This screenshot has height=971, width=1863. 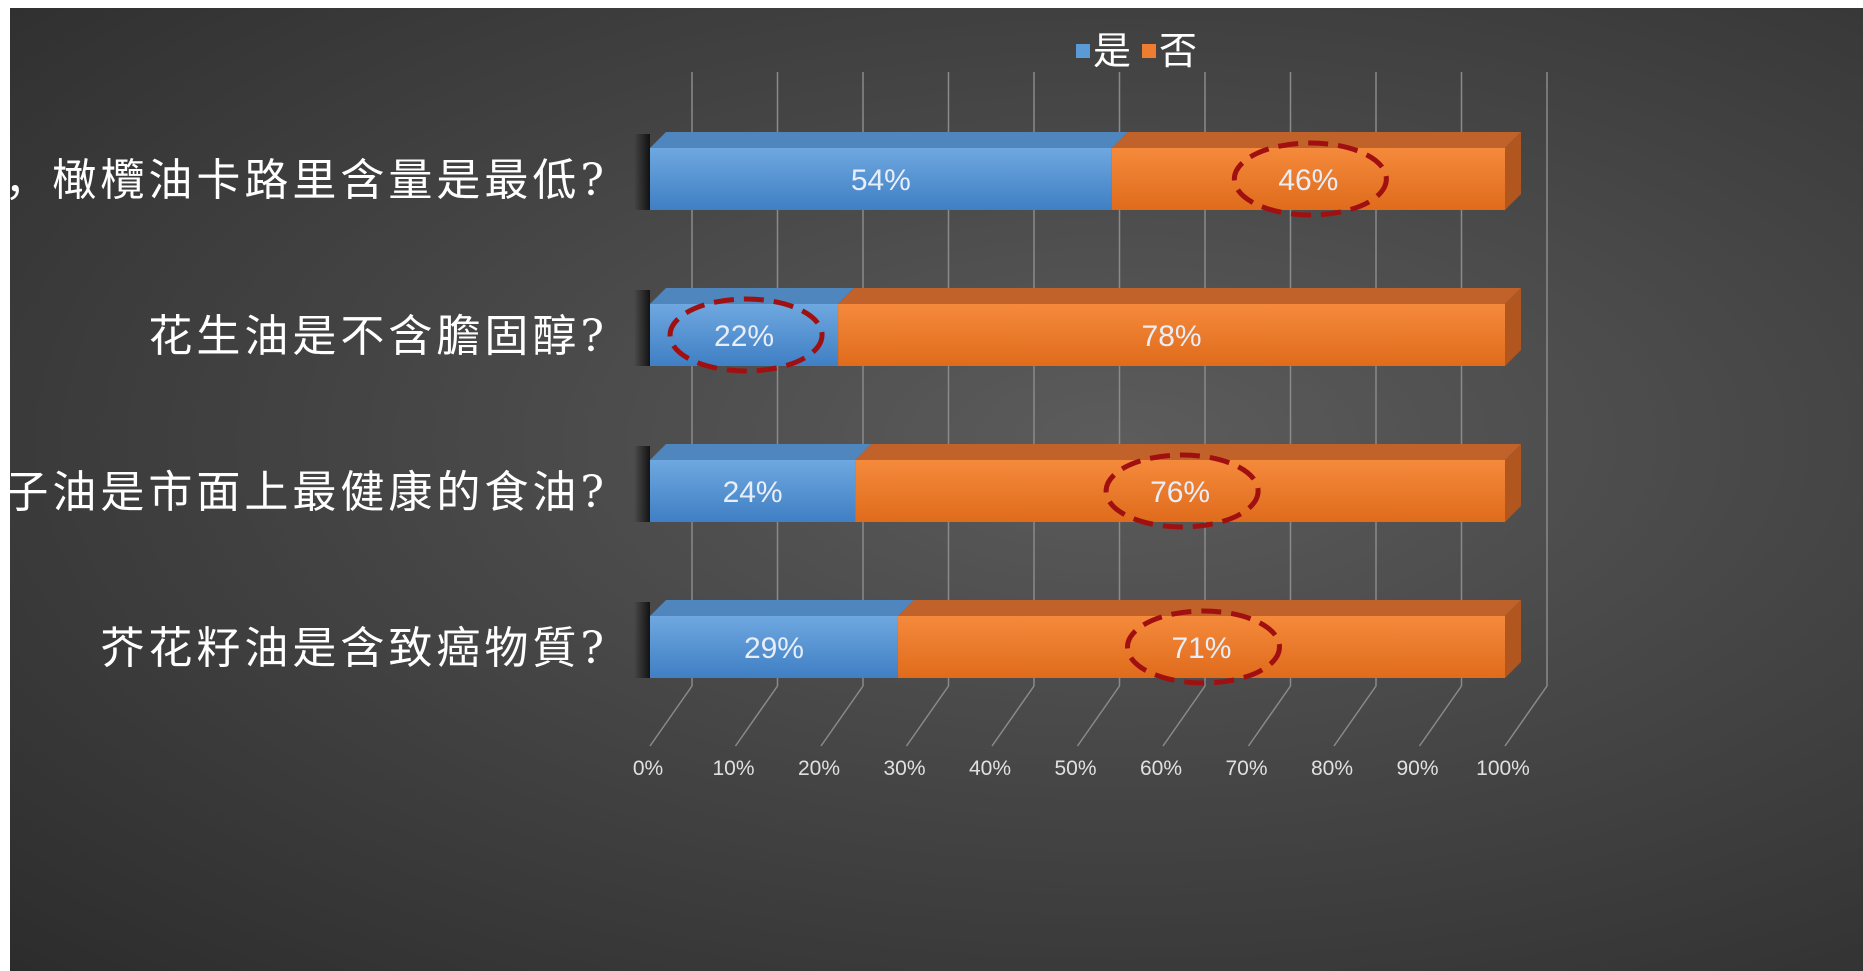 What do you see at coordinates (1161, 768) in the screenshot?
I see `x-tick-label: 60%` at bounding box center [1161, 768].